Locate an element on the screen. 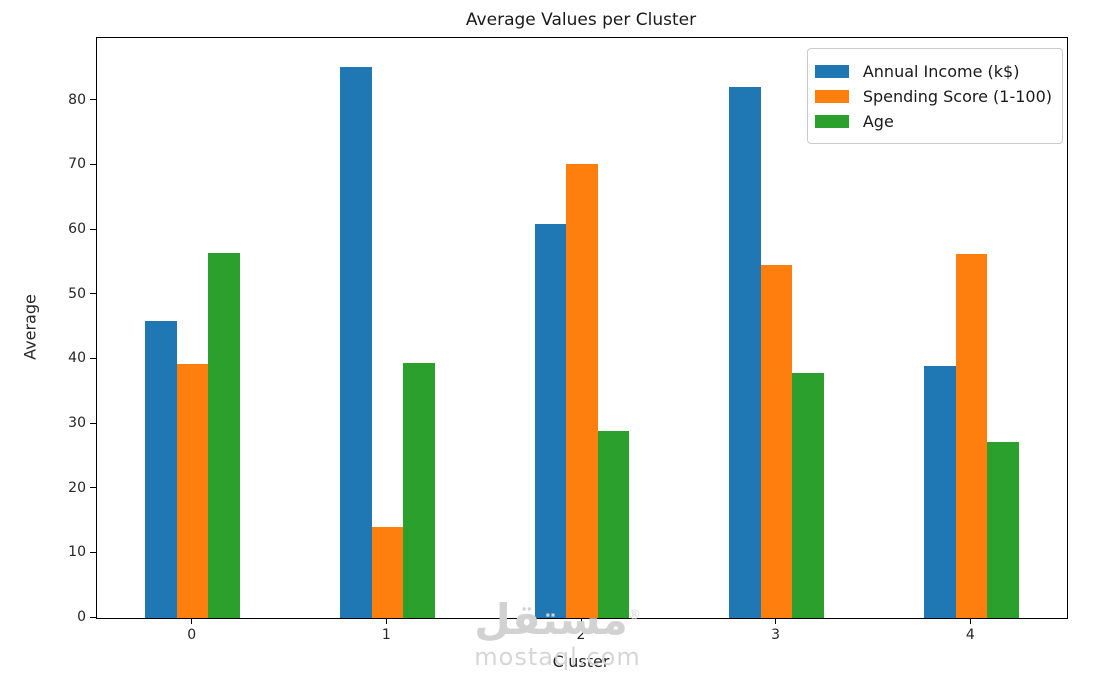  bar-cluster4-series0 is located at coordinates (940, 492).